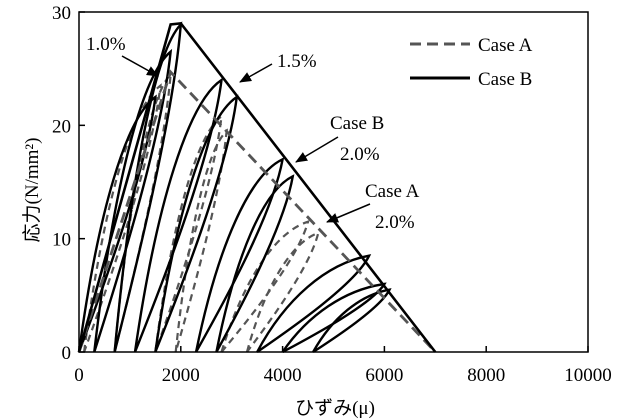 The image size is (629, 420). Describe the element at coordinates (283, 375) in the screenshot. I see `x-tick-label: 4000` at that location.